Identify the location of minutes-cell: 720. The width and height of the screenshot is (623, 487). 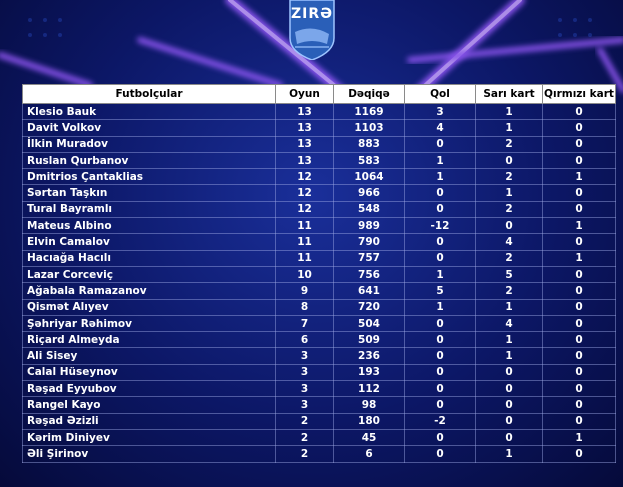
(369, 307).